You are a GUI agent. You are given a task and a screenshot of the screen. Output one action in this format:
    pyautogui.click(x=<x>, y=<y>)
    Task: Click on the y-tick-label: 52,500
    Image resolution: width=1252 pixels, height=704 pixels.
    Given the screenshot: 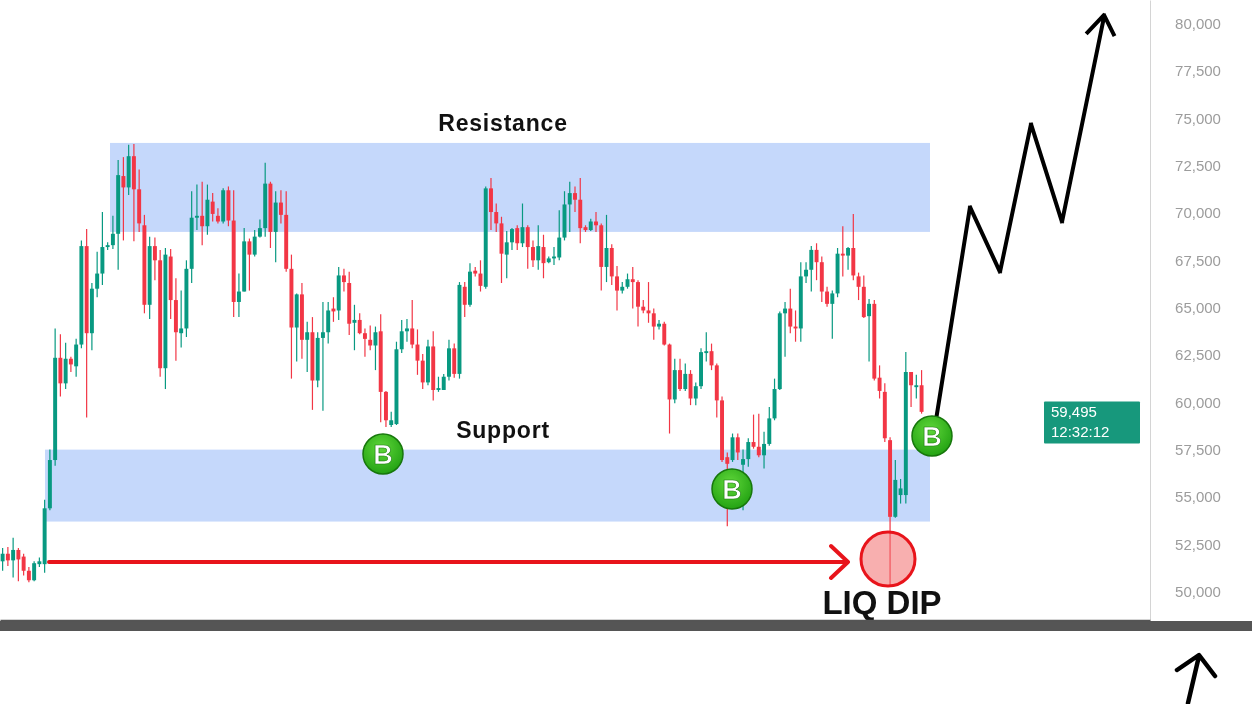 What is the action you would take?
    pyautogui.click(x=1198, y=544)
    